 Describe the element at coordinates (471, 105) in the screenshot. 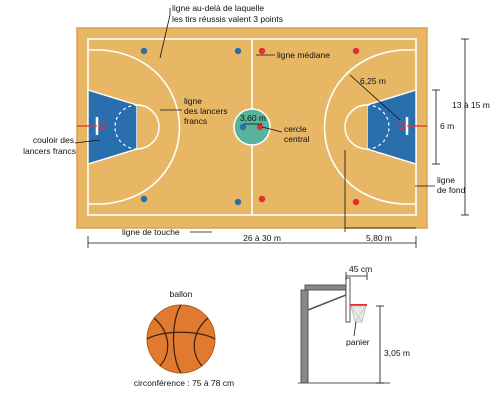

I see `court-width-label: 13 à 15 m` at that location.